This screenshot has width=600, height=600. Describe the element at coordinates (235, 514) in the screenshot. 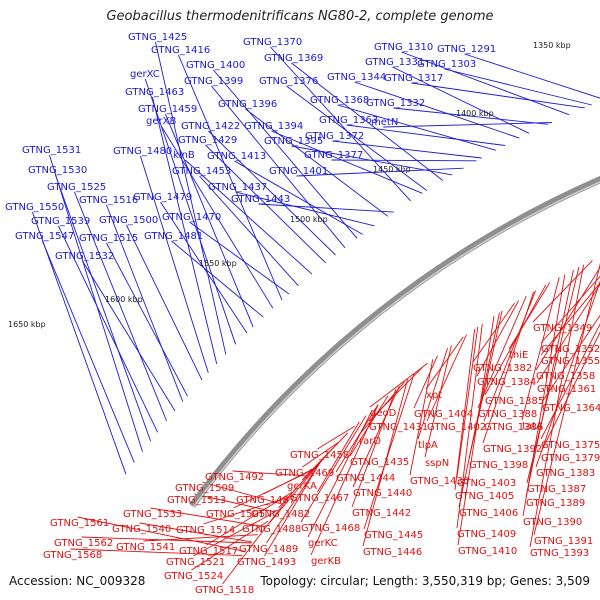

I see `reverse-gene-label: GTNG_1505` at that location.